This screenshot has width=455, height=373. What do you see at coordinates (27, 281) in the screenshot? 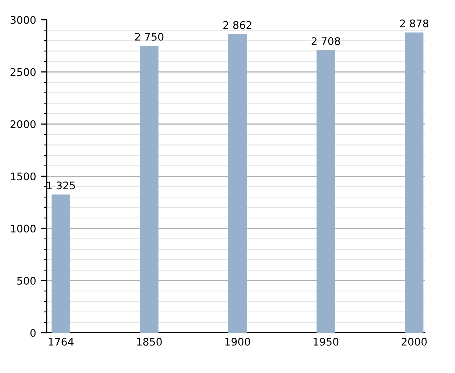
I see `y-tick-label: 500` at bounding box center [27, 281].